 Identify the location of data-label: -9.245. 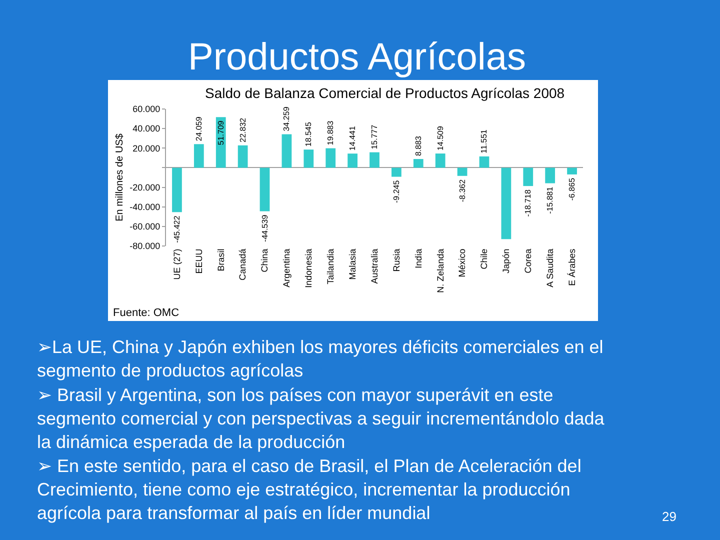
(396, 191).